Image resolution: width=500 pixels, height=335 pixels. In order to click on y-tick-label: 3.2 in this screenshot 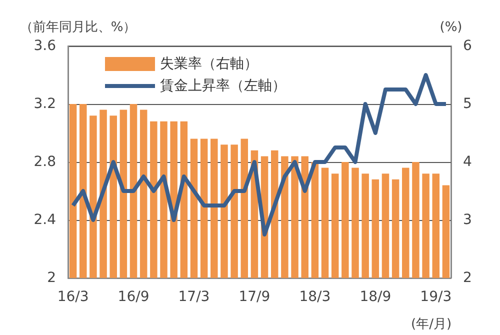, I will do `click(45, 104)`.